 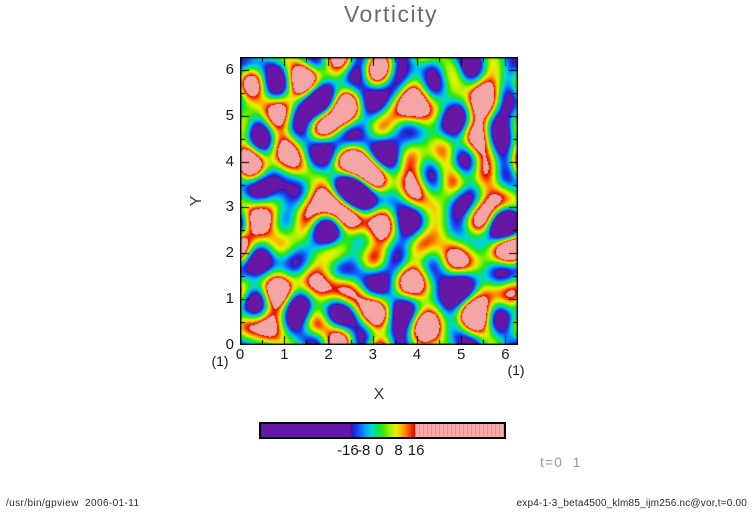 What do you see at coordinates (284, 354) in the screenshot?
I see `x-tick-label: 1` at bounding box center [284, 354].